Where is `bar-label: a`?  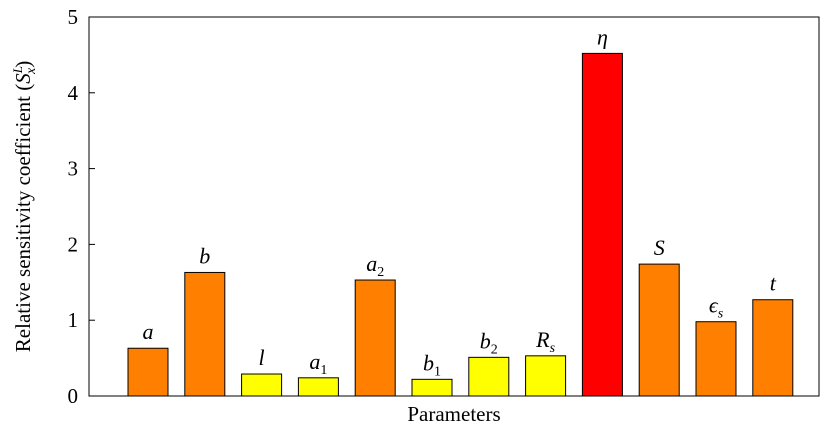 bar-label: a is located at coordinates (148, 331).